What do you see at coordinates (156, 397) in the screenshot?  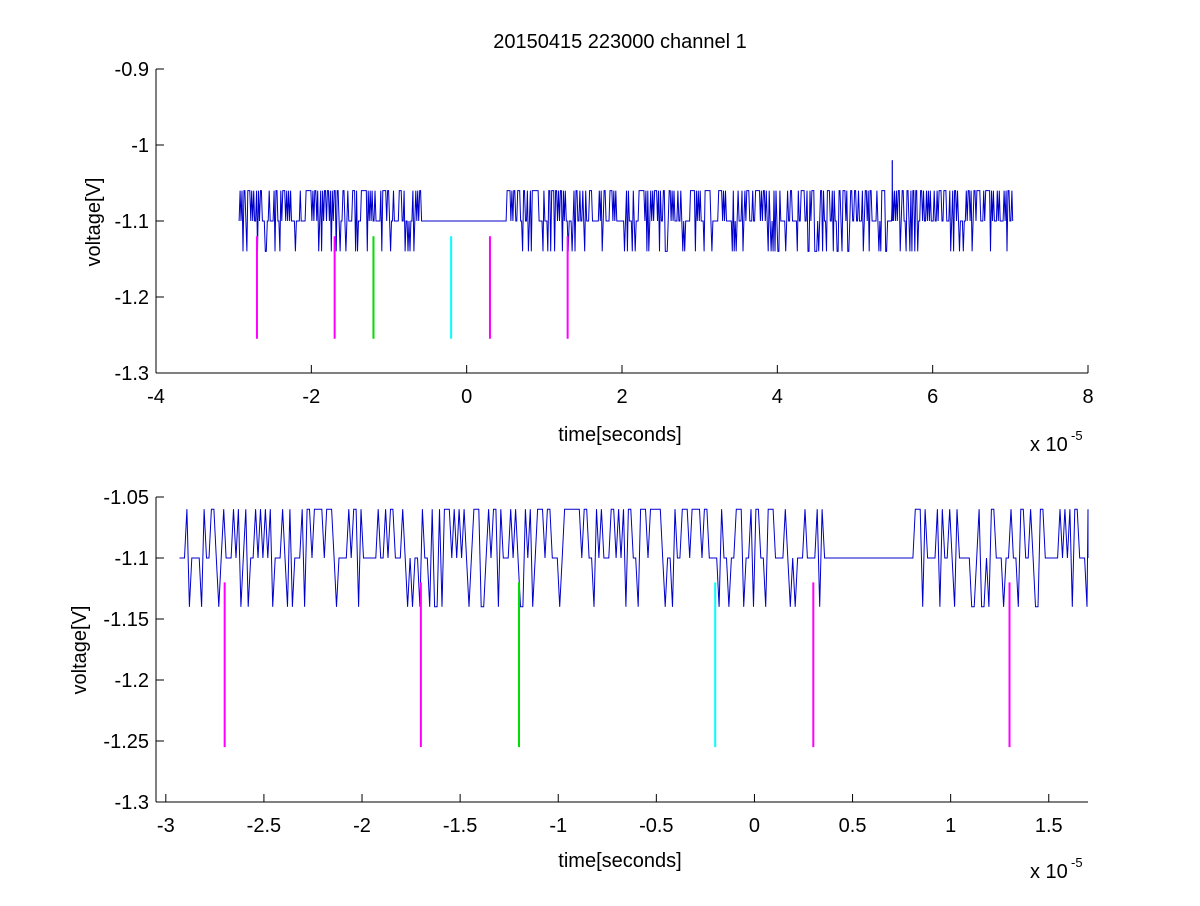 I see `x-tick-label: -4` at bounding box center [156, 397].